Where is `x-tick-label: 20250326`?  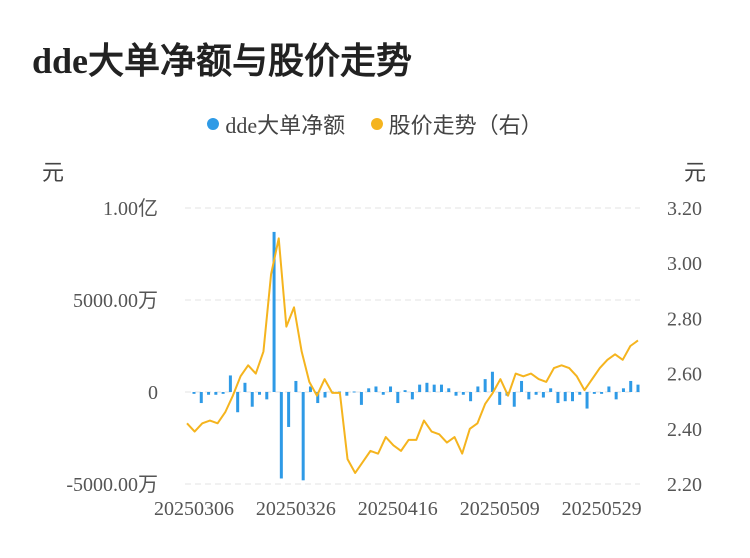 x-tick-label: 20250326 is located at coordinates (296, 509).